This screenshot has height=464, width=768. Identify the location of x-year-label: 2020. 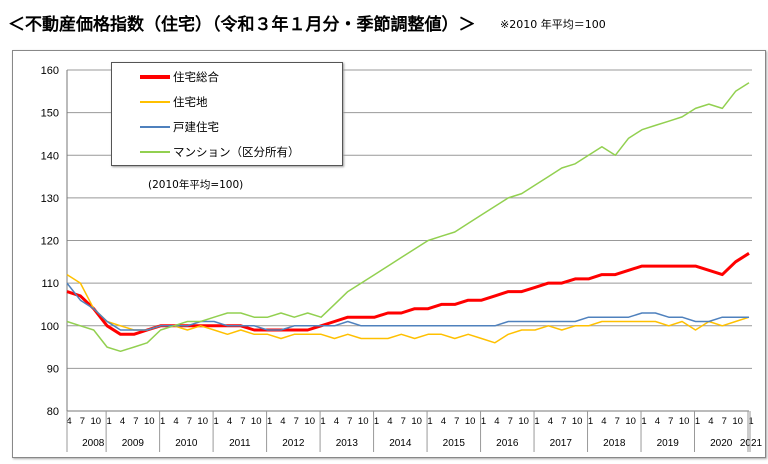
(721, 443).